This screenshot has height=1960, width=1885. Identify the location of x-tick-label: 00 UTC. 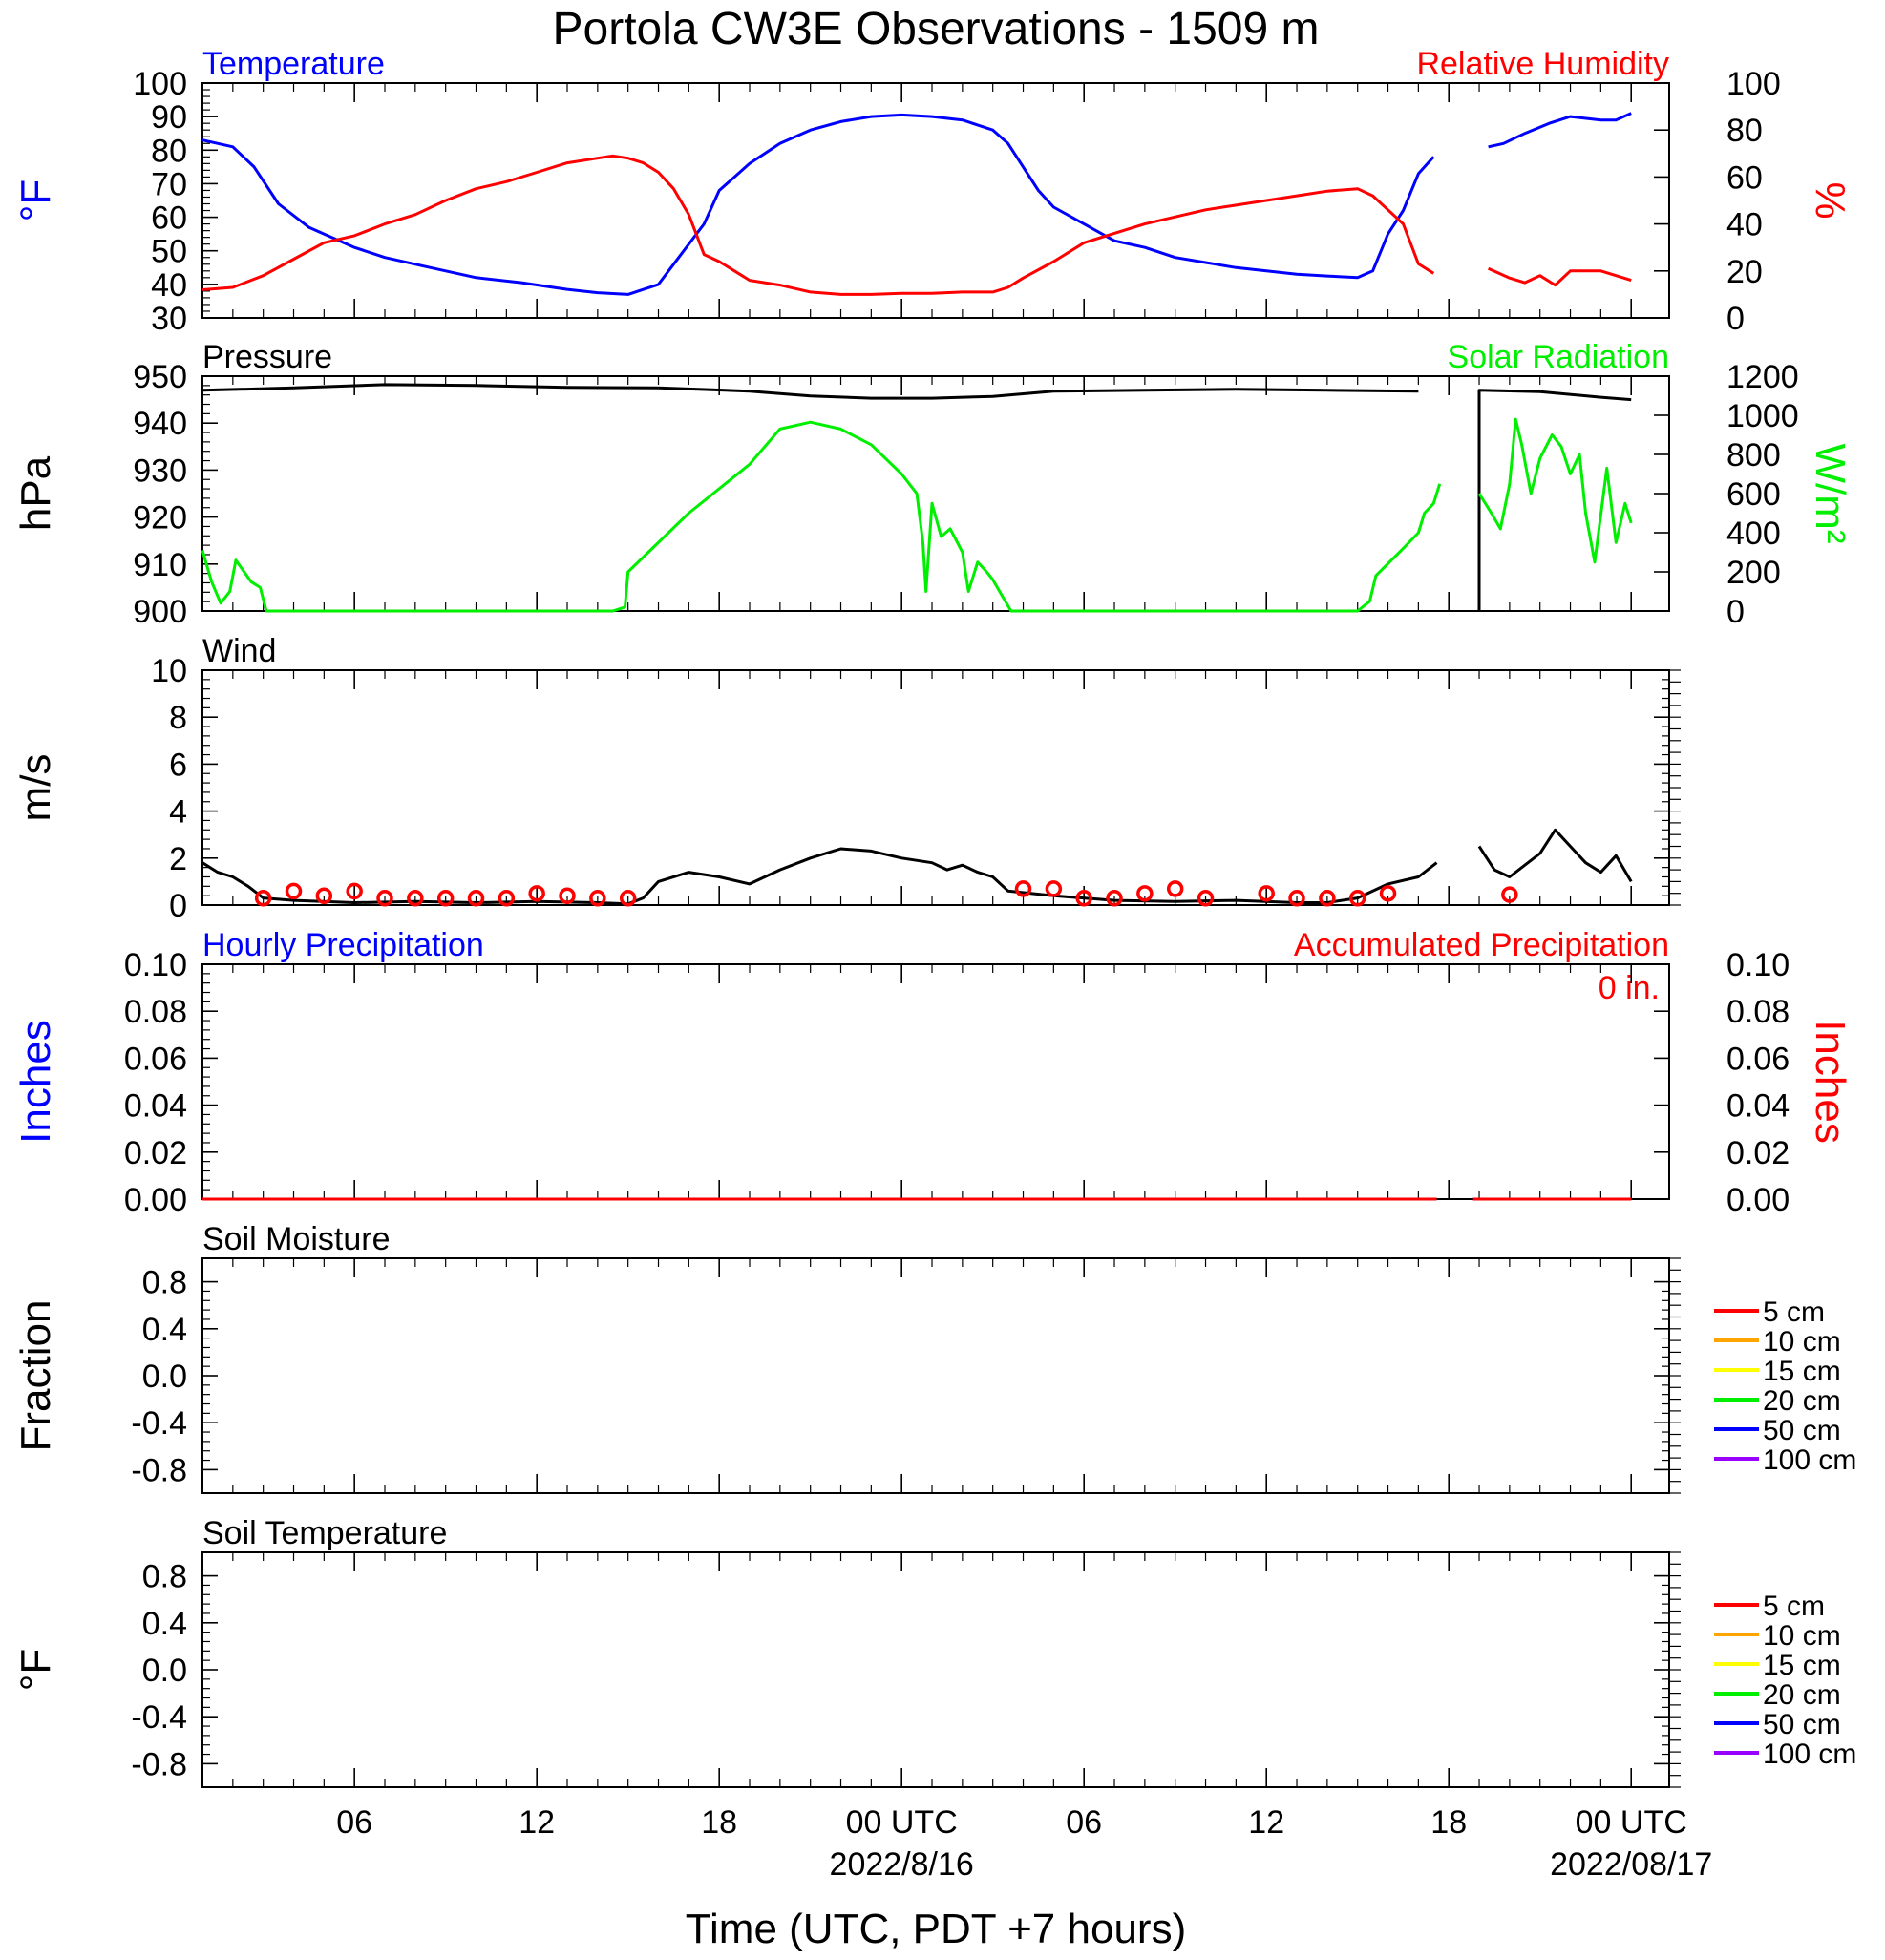
(1632, 1822).